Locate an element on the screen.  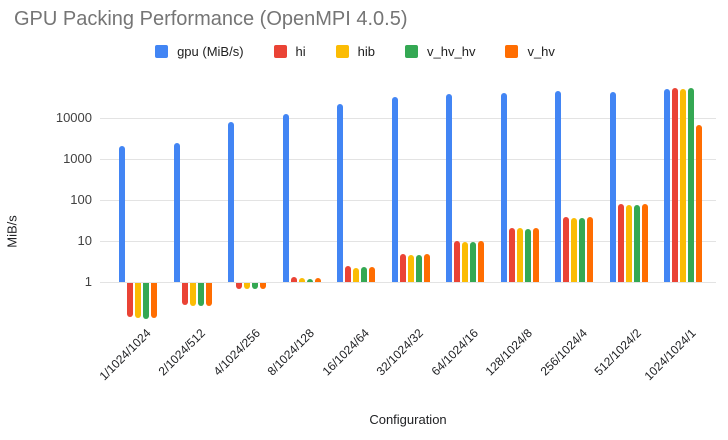
legend-item-gpu-mib-s-: gpu (MiB/s) is located at coordinates (199, 51).